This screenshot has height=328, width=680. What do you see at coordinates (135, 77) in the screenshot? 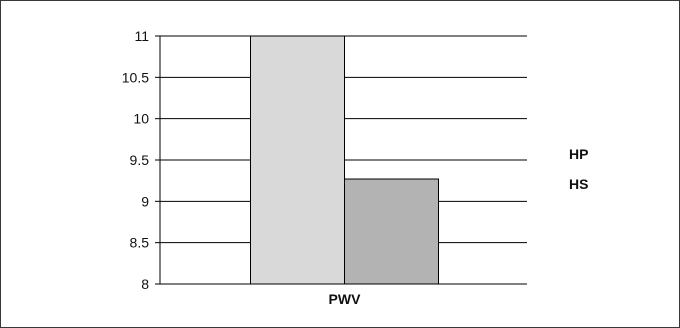
I see `y-tick-label: 10.5` at bounding box center [135, 77].